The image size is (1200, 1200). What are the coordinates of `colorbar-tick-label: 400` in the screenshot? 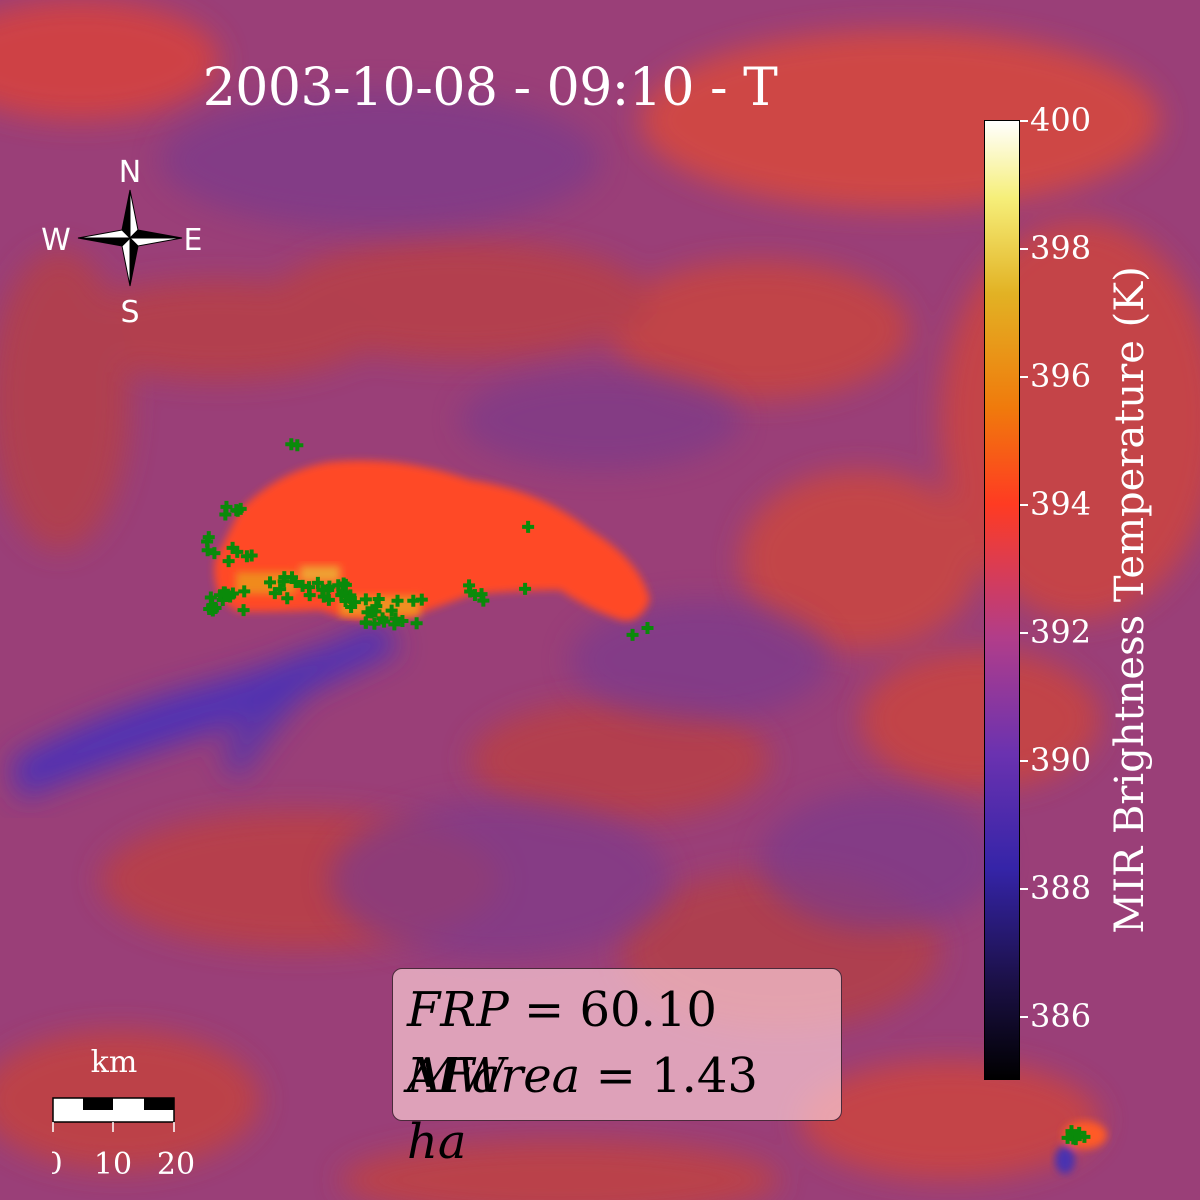 It's located at (1061, 120).